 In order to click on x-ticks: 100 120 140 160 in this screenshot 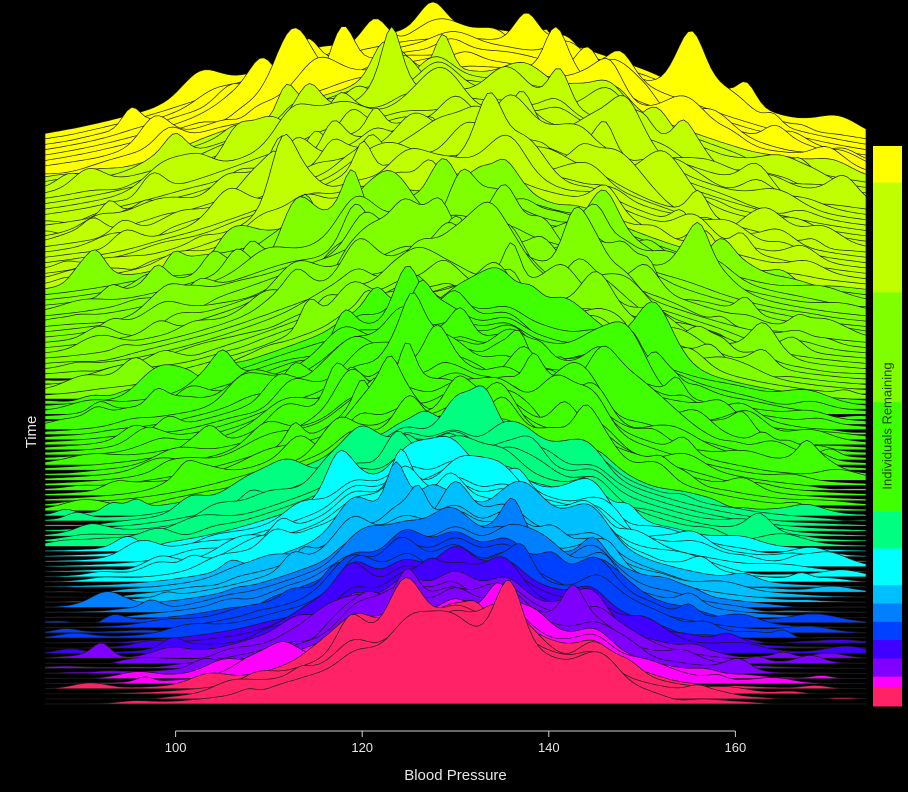, I will do `click(455, 743)`.